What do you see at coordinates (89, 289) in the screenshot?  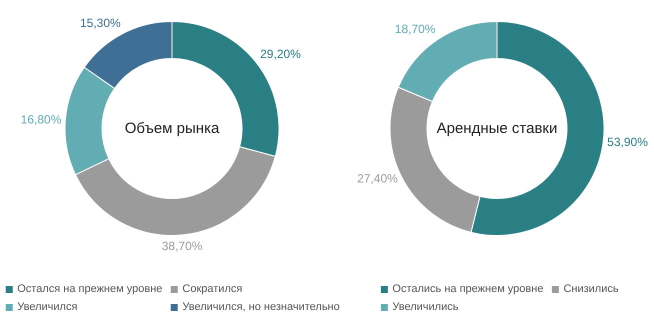 I see `legend-label: Остался на прежнем уровне` at bounding box center [89, 289].